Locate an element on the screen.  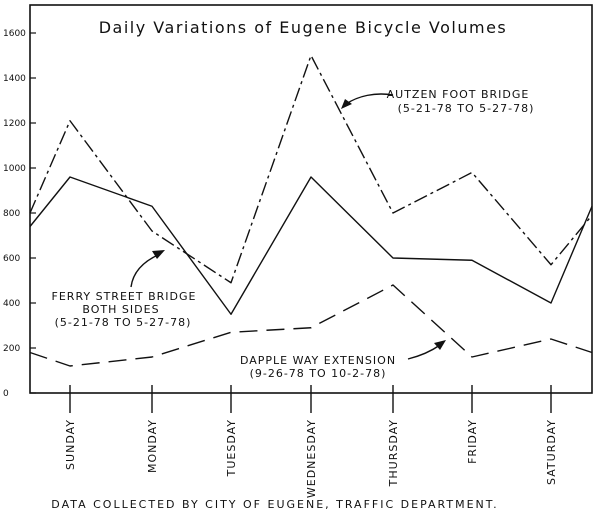
y-tick-label: 1200 is located at coordinates (14, 124).